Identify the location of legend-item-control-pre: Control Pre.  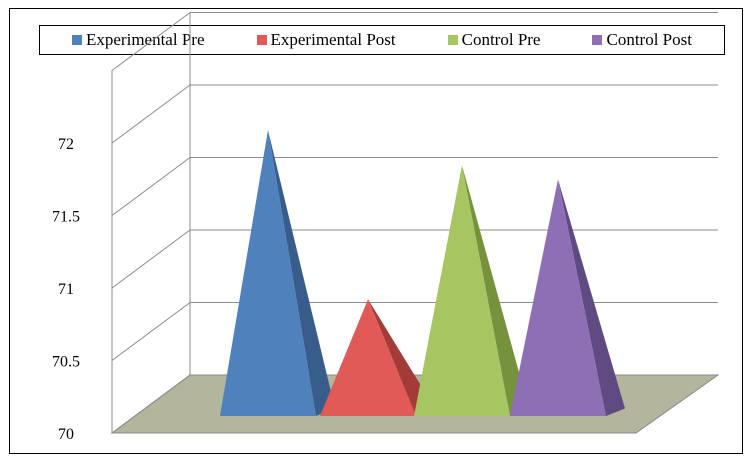
(494, 40).